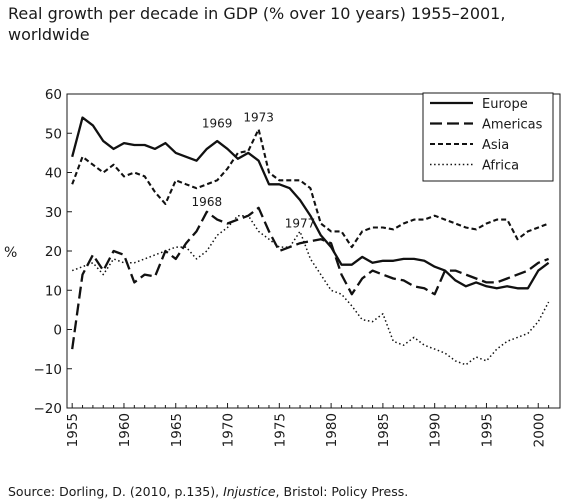 The image size is (563, 504). Describe the element at coordinates (254, 170) in the screenshot. I see `chart-annotations: 1969 1973 1968 1977` at that location.